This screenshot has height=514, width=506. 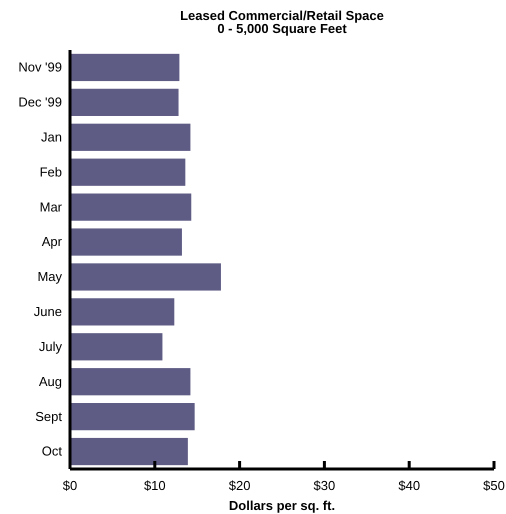 I want to click on x-tick-label: $50, so click(x=494, y=486).